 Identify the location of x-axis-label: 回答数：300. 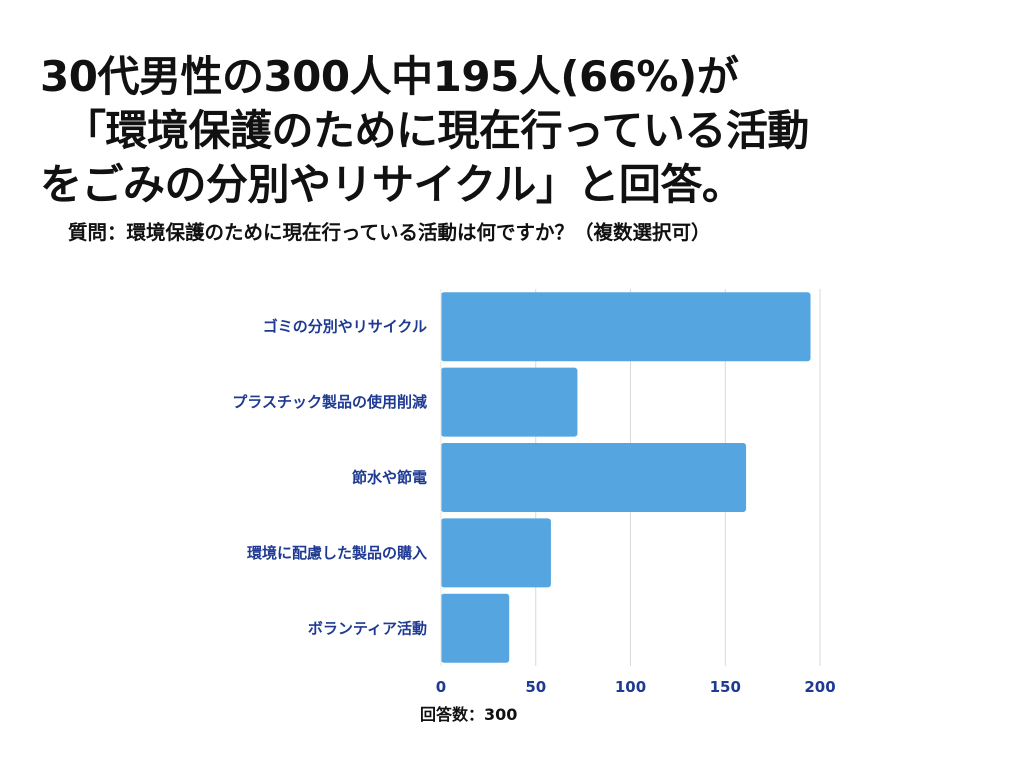
(468, 714).